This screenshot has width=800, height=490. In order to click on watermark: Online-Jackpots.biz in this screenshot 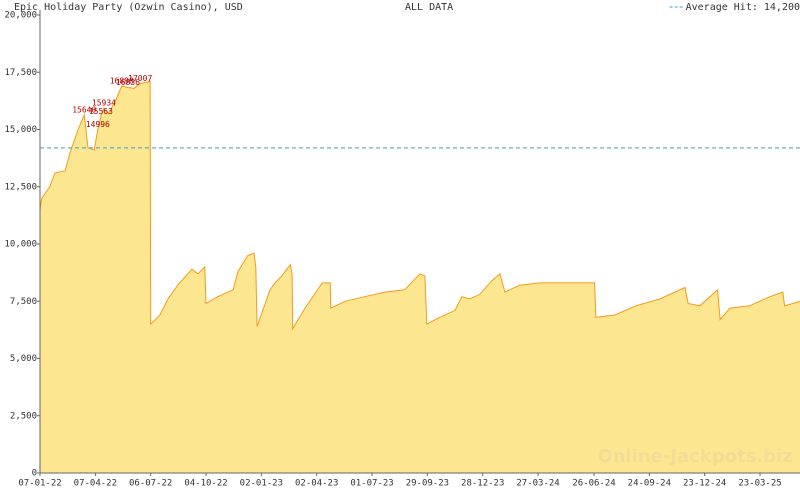, I will do `click(694, 456)`.